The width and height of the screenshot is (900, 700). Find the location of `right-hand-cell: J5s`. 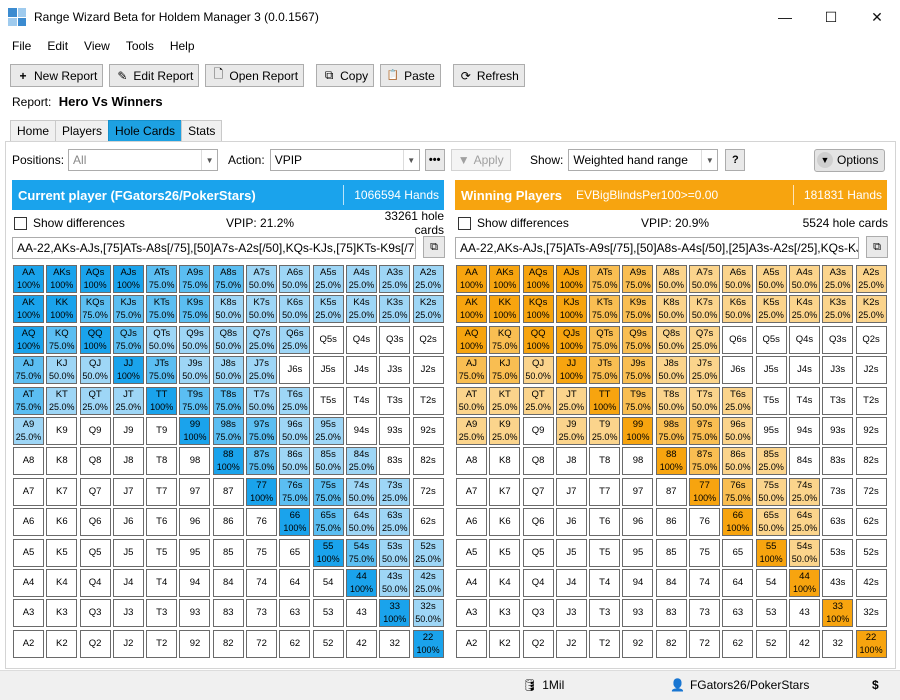

right-hand-cell: J5s is located at coordinates (771, 370).